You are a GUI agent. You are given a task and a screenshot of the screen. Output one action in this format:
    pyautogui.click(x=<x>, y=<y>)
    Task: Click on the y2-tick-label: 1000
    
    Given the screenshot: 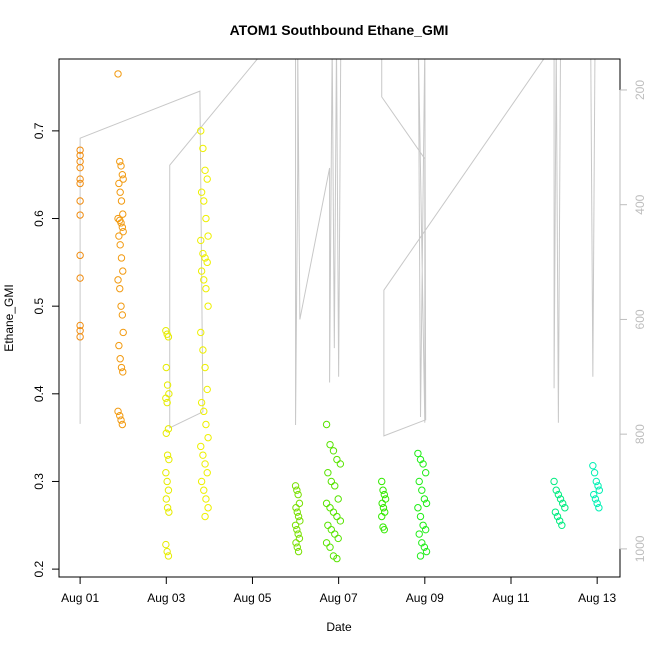 What is the action you would take?
    pyautogui.click(x=640, y=548)
    